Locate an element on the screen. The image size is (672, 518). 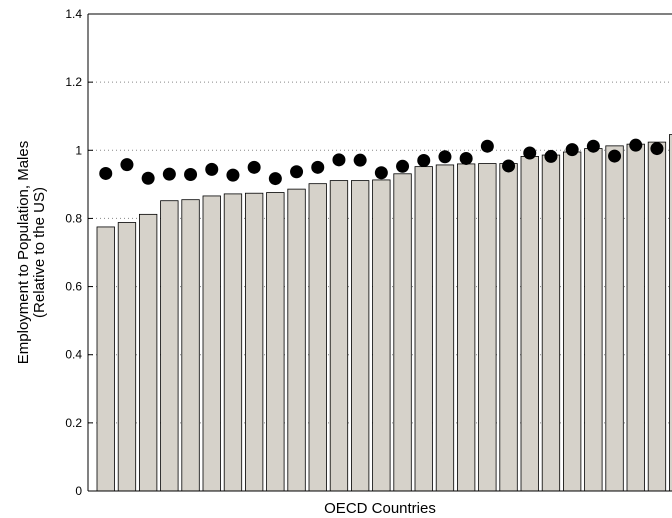
x-axis-label: OECD Countries is located at coordinates (380, 508).